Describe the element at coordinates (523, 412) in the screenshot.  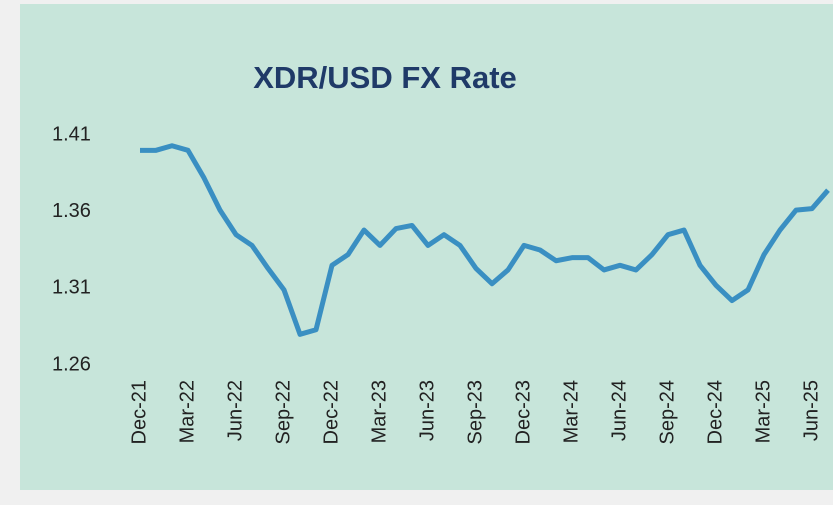
I see `x-tick-label: Dec-23` at that location.